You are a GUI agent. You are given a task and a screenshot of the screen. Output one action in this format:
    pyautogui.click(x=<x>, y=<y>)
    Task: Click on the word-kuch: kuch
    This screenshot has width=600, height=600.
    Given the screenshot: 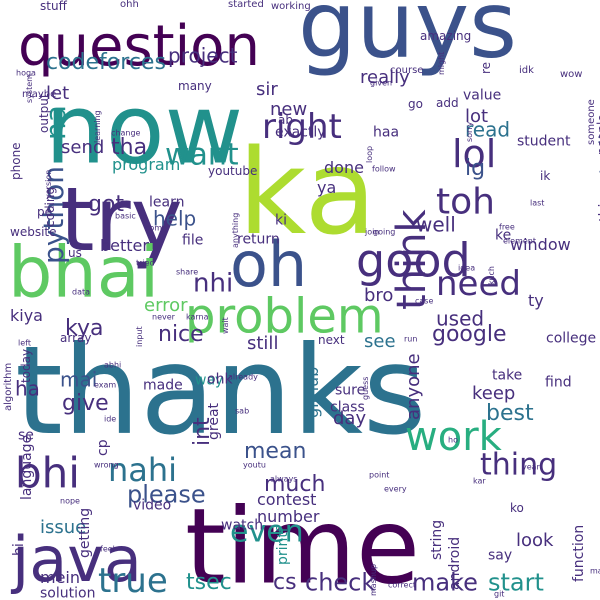 What is the action you would take?
    pyautogui.click(x=491, y=275)
    